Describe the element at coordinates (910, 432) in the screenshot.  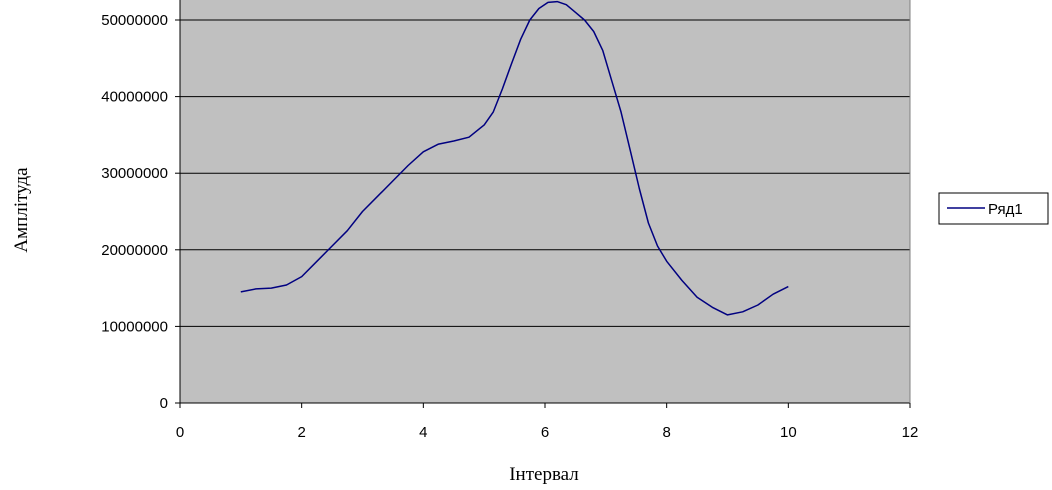
I see `x-tick-label: 12` at that location.